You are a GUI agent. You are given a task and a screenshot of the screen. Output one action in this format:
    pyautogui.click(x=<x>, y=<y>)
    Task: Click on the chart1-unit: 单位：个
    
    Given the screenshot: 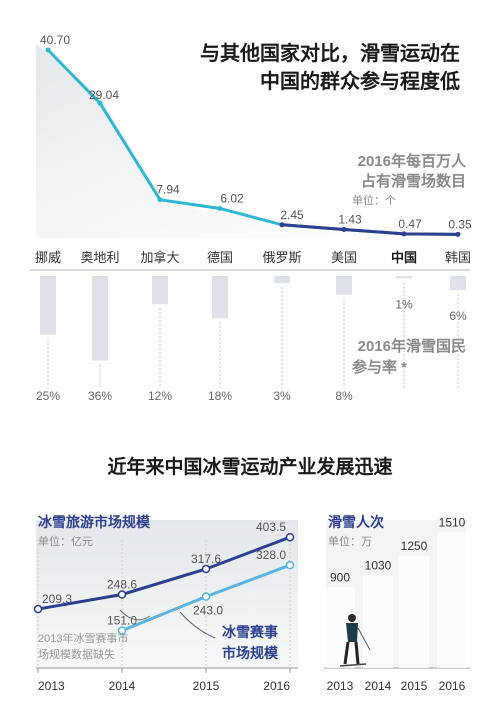 What is the action you would take?
    pyautogui.click(x=374, y=200)
    